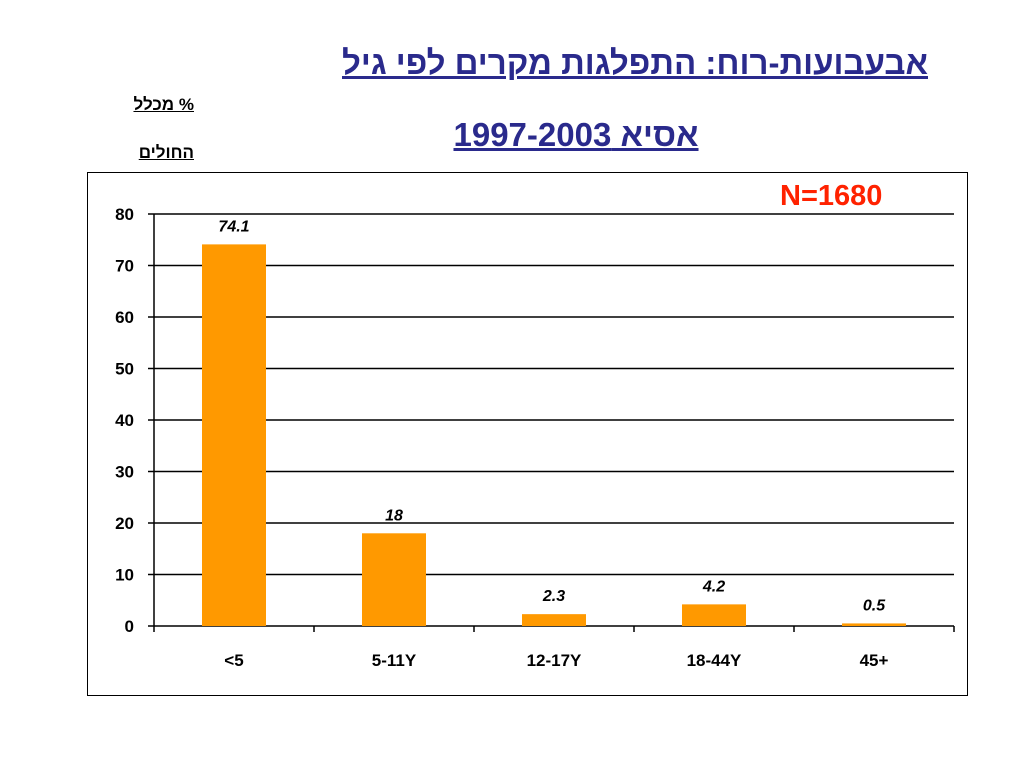 The width and height of the screenshot is (1024, 768). What do you see at coordinates (635, 62) in the screenshot?
I see `chart-title: אבעבועות-רוח: התפלגות מקרים לפי גיל` at bounding box center [635, 62].